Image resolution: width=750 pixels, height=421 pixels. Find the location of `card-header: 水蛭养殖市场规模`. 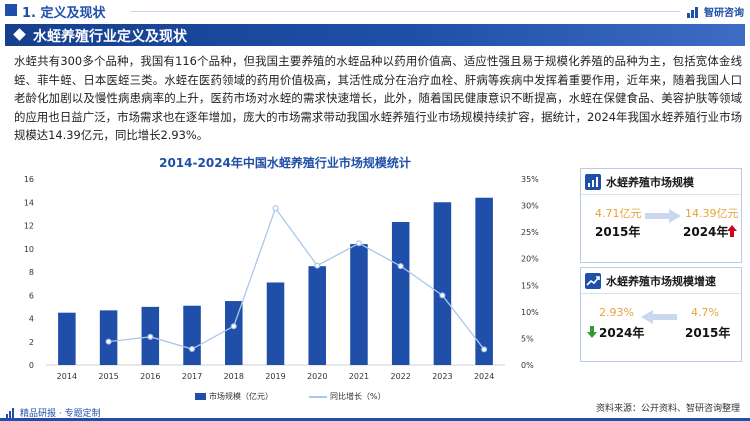

card-header: 水蛭养殖市场规模 is located at coordinates (661, 182).